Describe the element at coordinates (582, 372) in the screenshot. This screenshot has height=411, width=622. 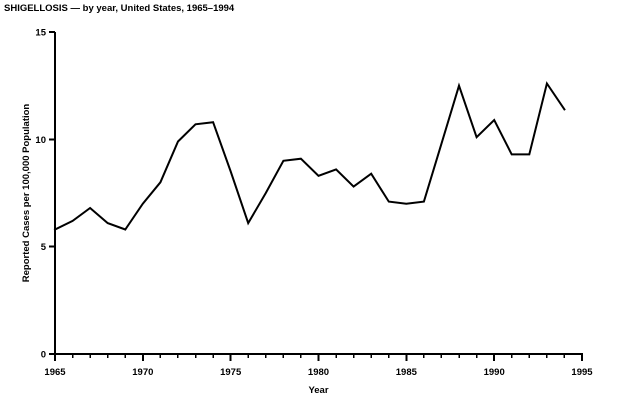
I see `x-tick-label: 1995` at that location.